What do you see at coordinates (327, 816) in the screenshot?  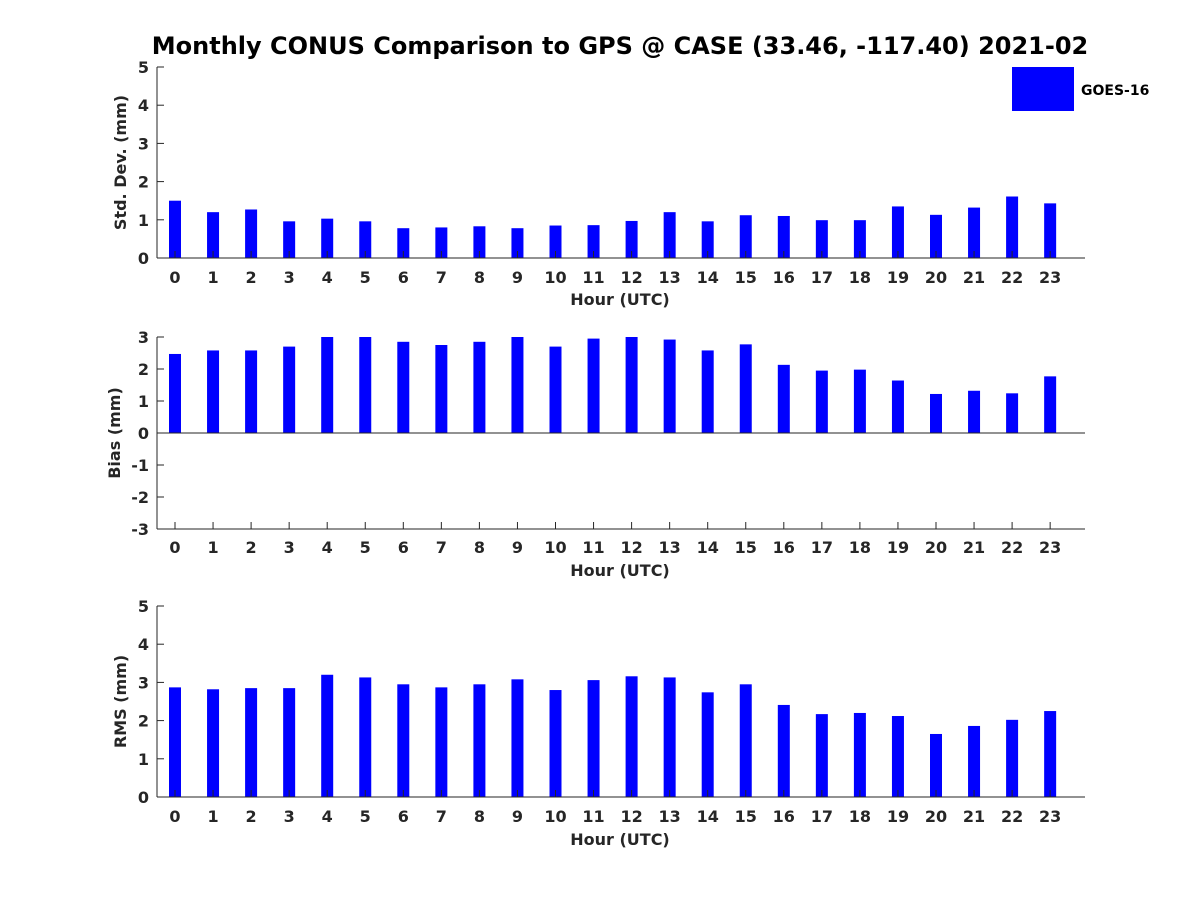 I see `x-tick-label-rms: 4` at bounding box center [327, 816].